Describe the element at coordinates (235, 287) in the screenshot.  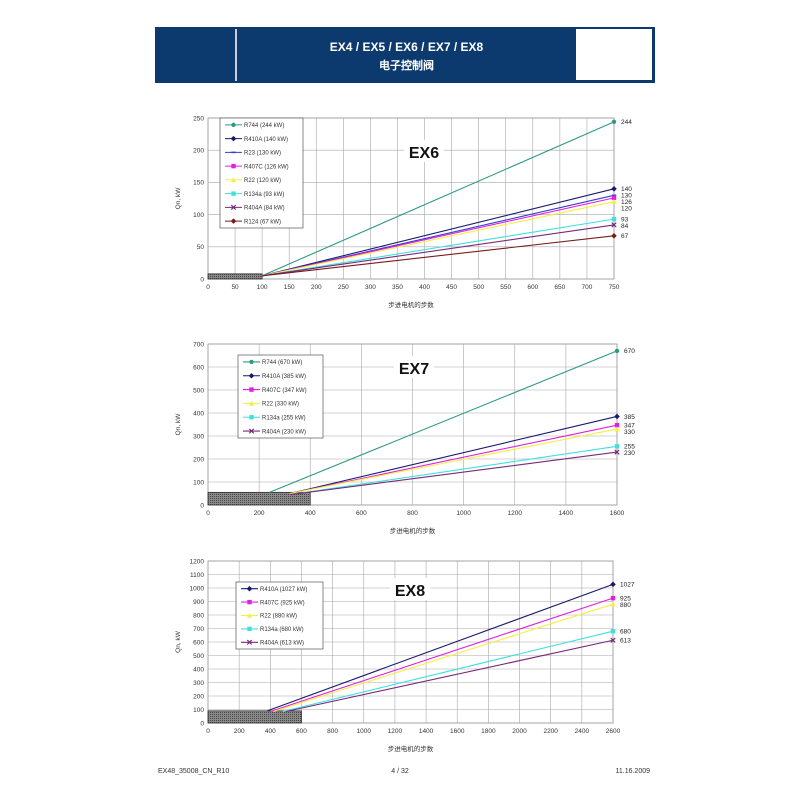
I see `x-tick-label: 50` at that location.